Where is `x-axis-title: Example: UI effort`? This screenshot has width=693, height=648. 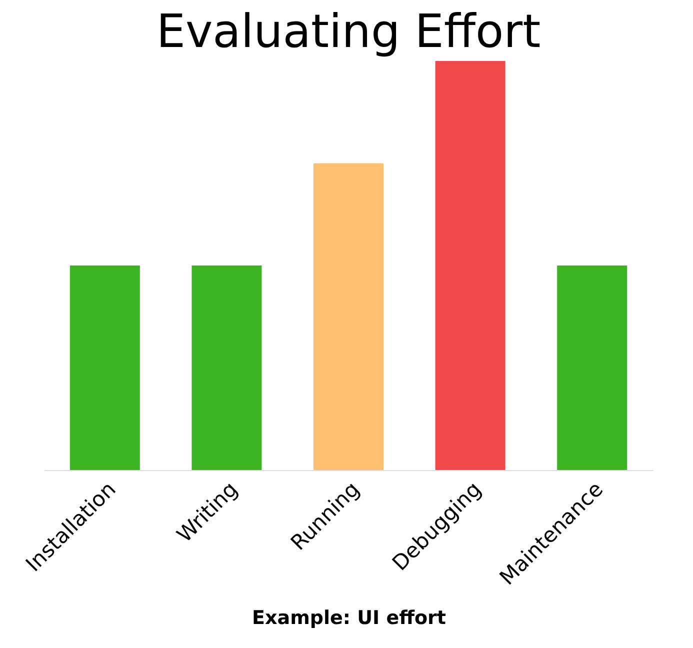
x-axis-title: Example: UI effort is located at coordinates (349, 617).